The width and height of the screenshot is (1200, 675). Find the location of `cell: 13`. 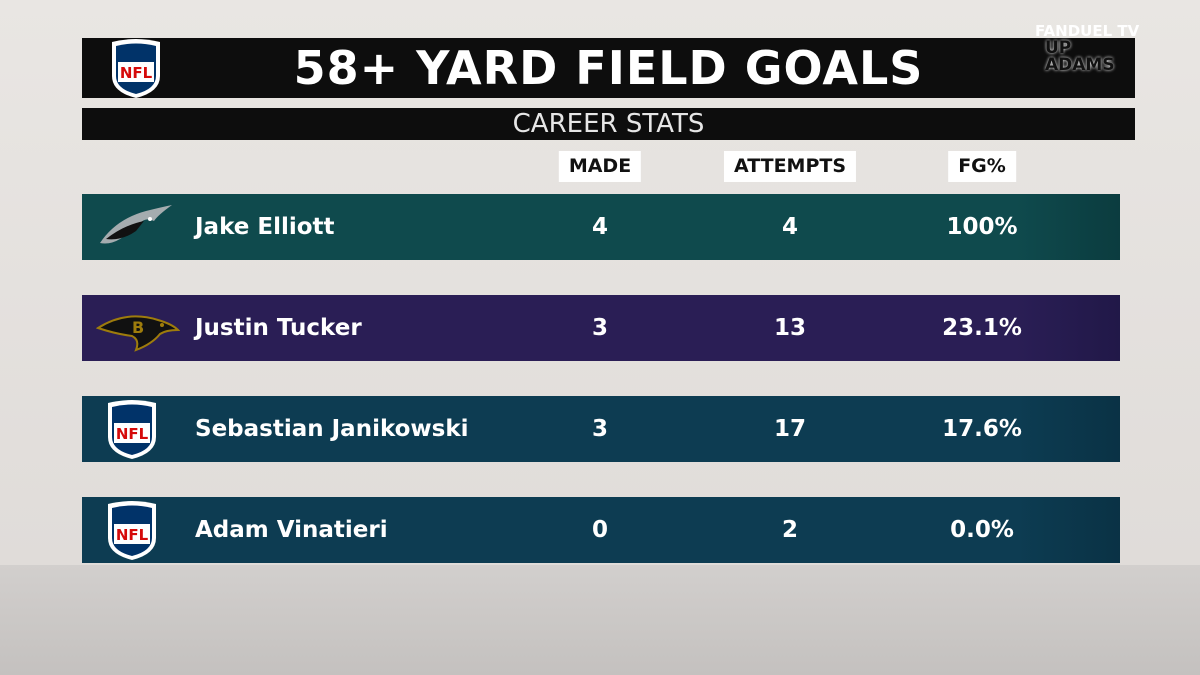

cell: 13 is located at coordinates (790, 328).